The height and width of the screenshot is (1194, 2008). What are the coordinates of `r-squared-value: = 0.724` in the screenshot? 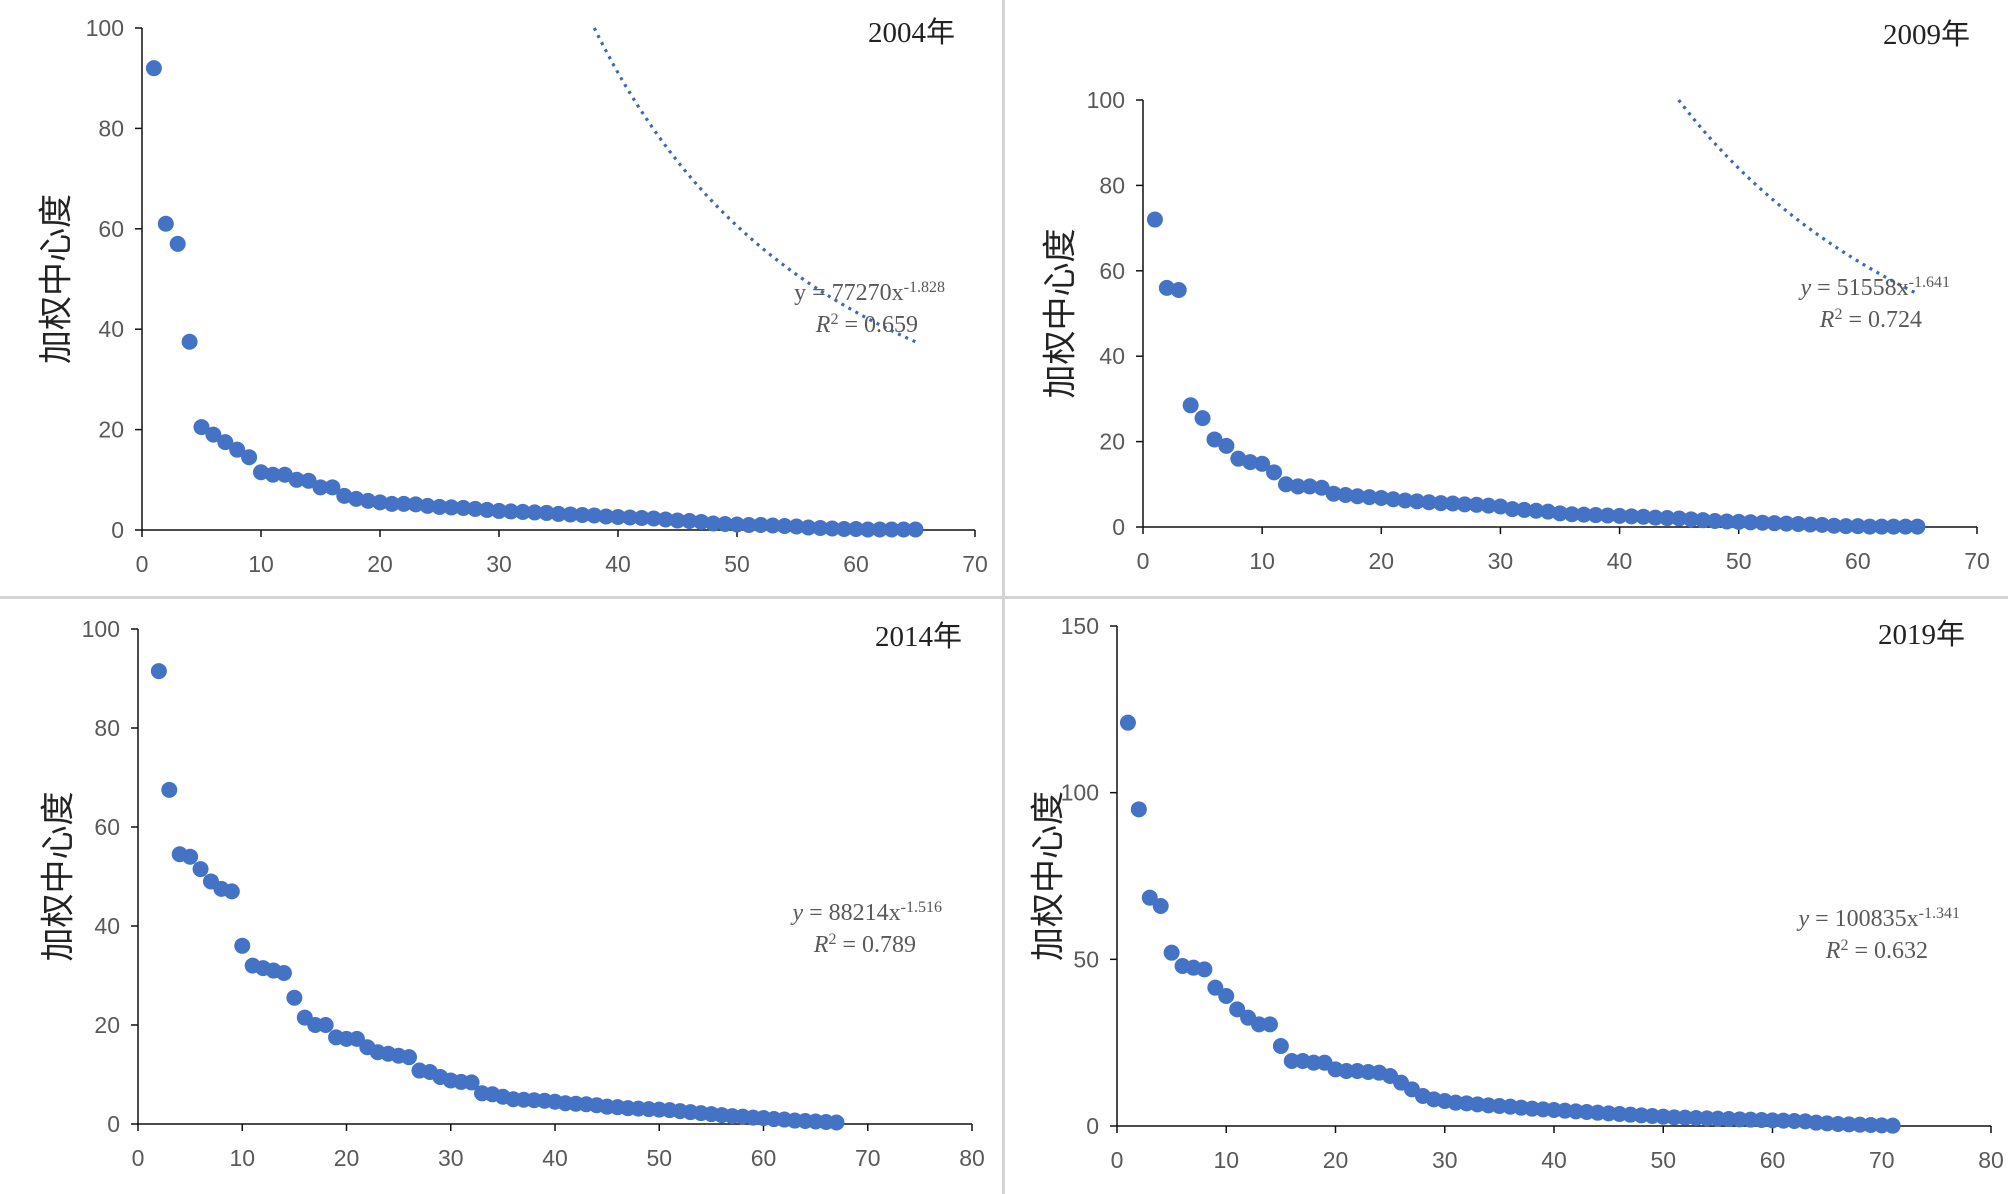 It's located at (1882, 320).